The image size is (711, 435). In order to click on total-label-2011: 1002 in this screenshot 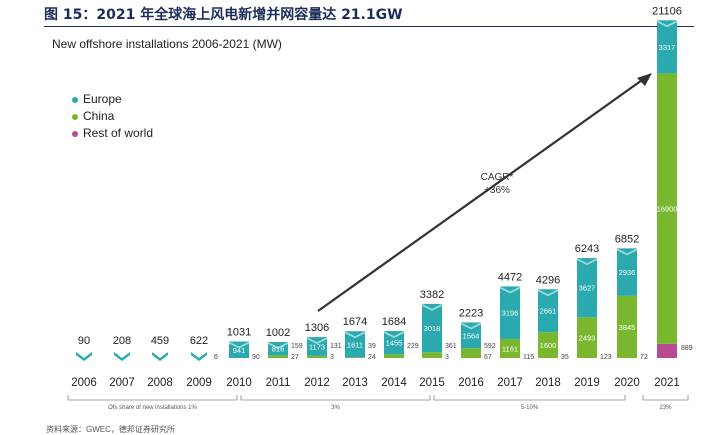, I will do `click(278, 333)`.